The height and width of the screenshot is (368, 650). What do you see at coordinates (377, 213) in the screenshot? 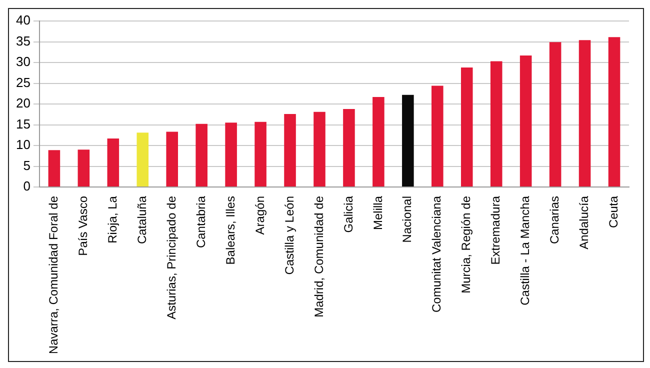
I see `x-tick-label: Melilla` at bounding box center [377, 213].